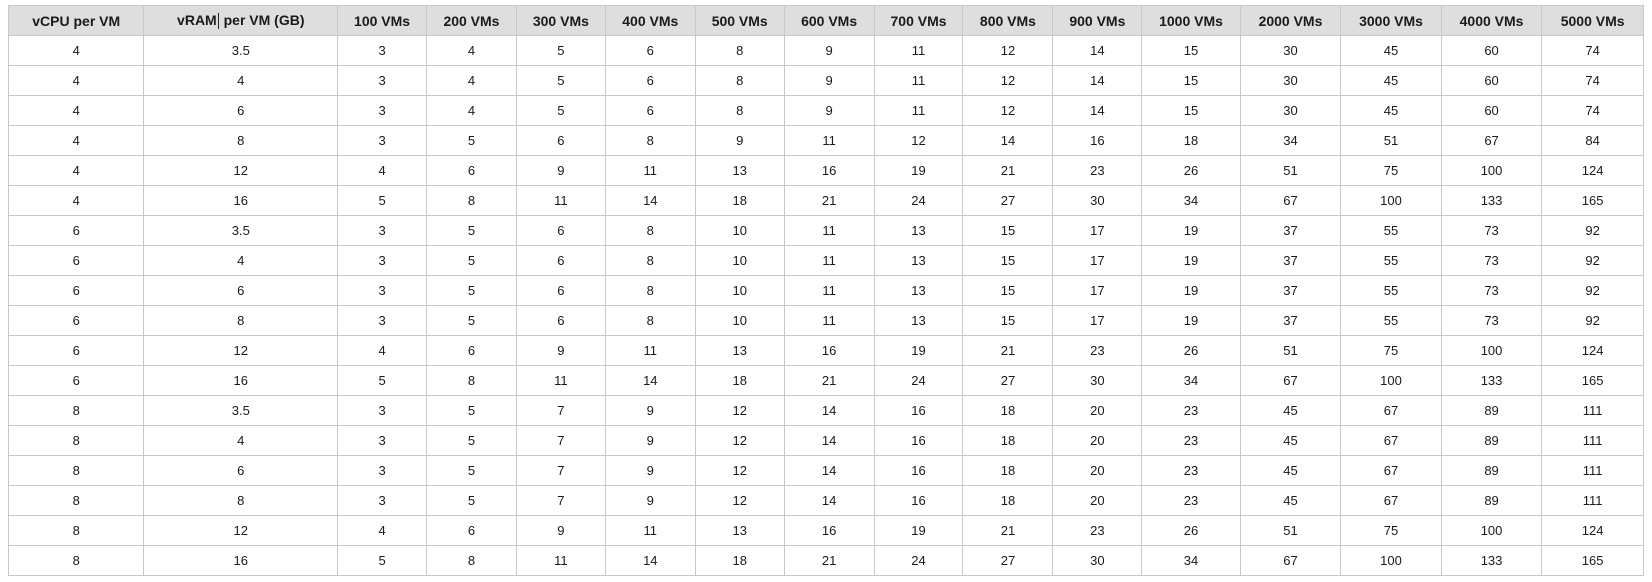 The width and height of the screenshot is (1652, 582). What do you see at coordinates (1391, 290) in the screenshot?
I see `table-cell: 55` at bounding box center [1391, 290].